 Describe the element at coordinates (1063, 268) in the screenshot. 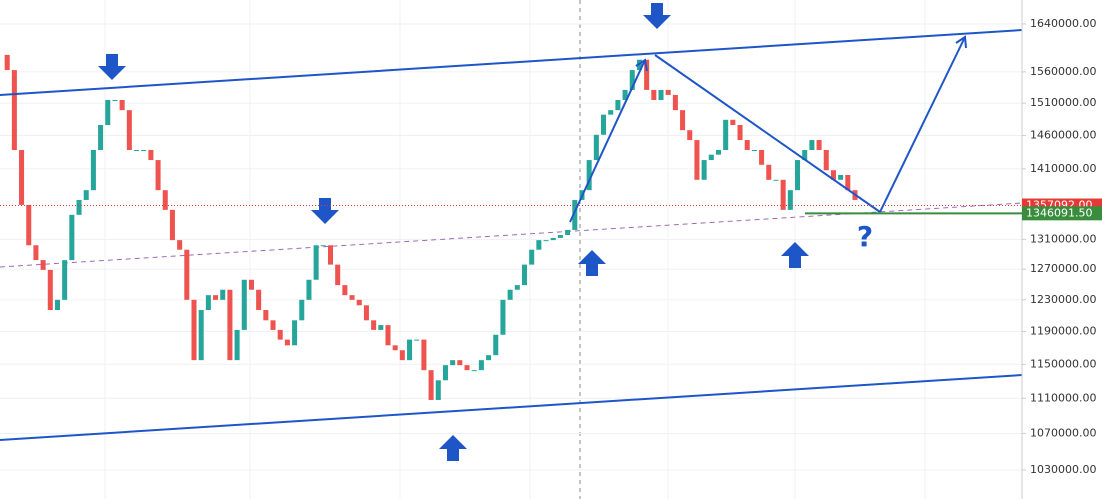

I see `y-tick-label: 1270000.00` at that location.